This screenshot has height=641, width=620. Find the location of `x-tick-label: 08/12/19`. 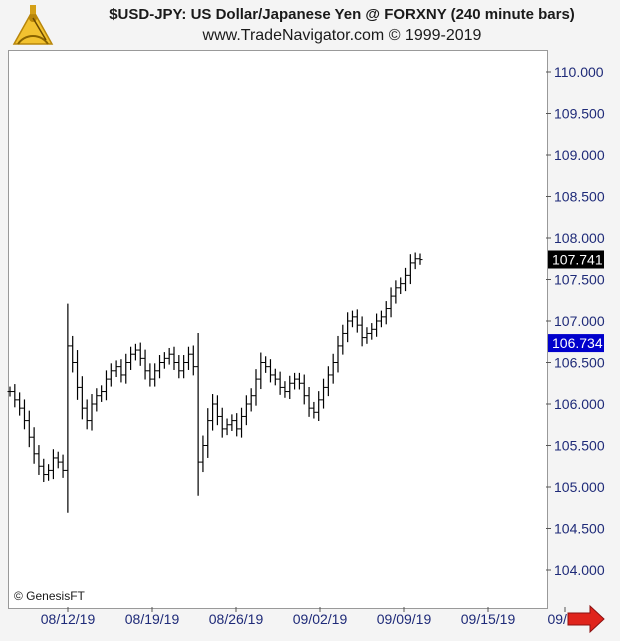

x-tick-label: 08/12/19 is located at coordinates (68, 619).